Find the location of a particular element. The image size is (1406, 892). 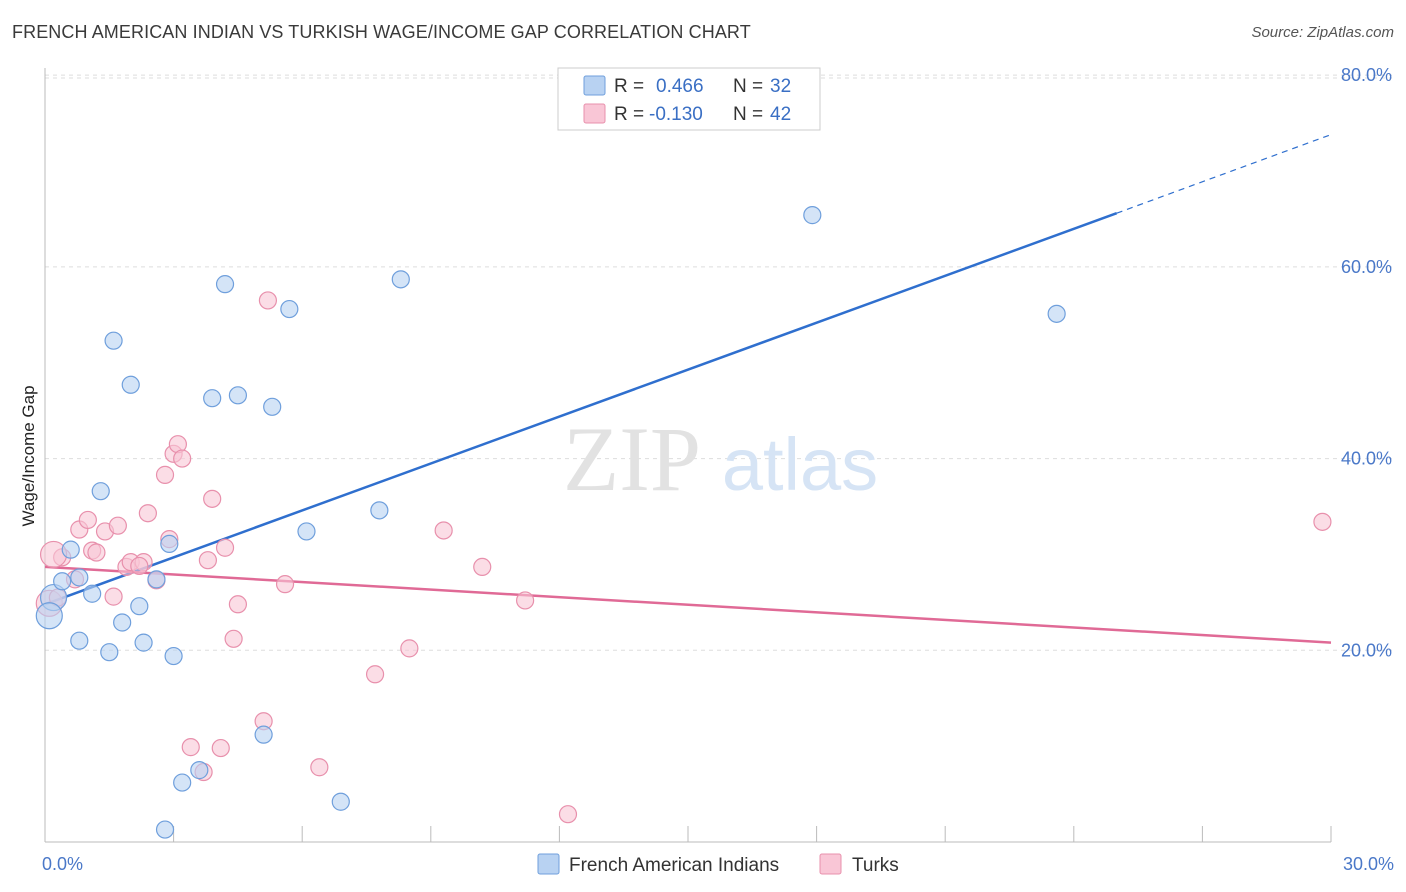

series-legend: French American Indians Turks is located at coordinates (718, 864).